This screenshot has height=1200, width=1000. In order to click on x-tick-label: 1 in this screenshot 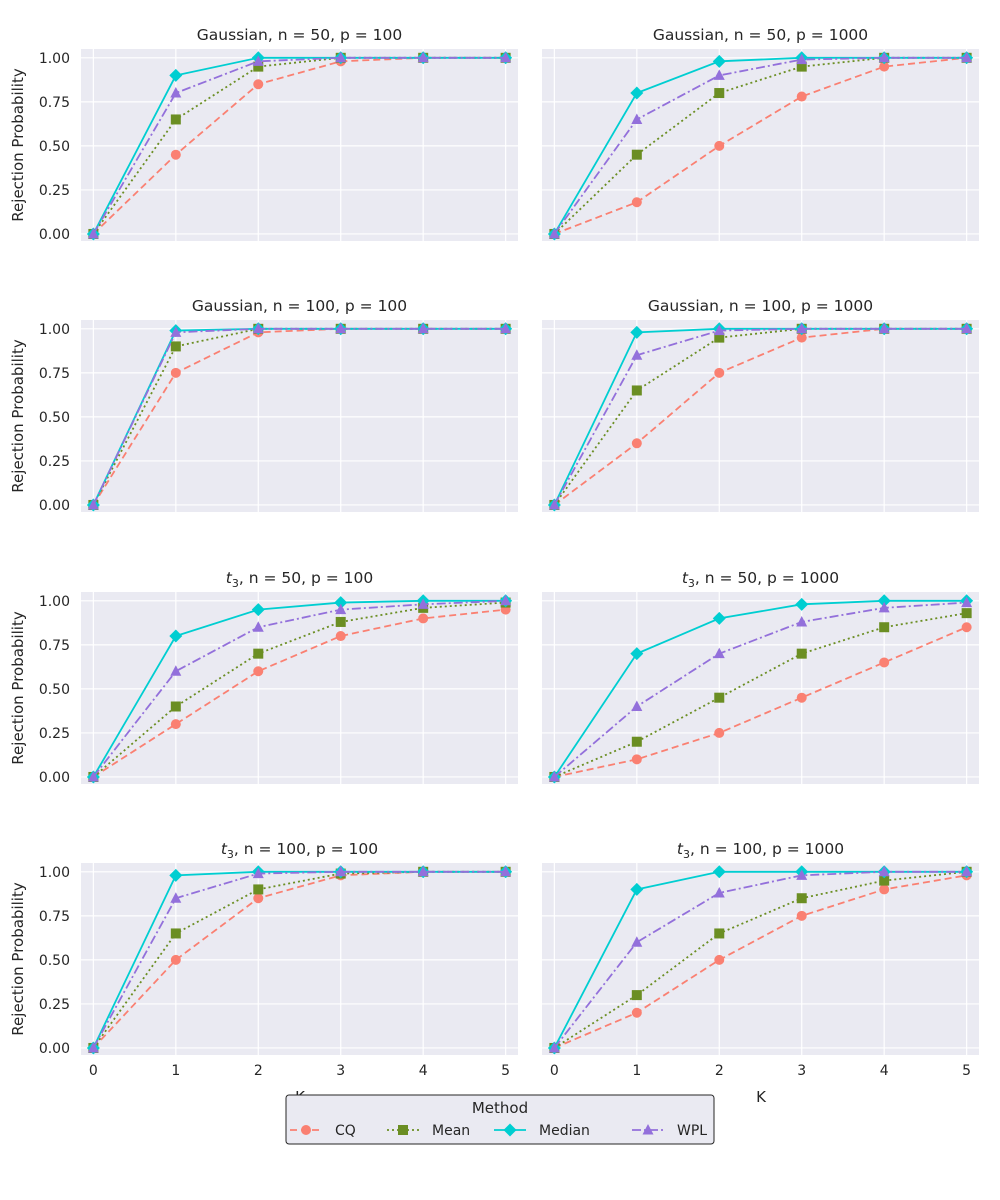, I will do `click(636, 1071)`.